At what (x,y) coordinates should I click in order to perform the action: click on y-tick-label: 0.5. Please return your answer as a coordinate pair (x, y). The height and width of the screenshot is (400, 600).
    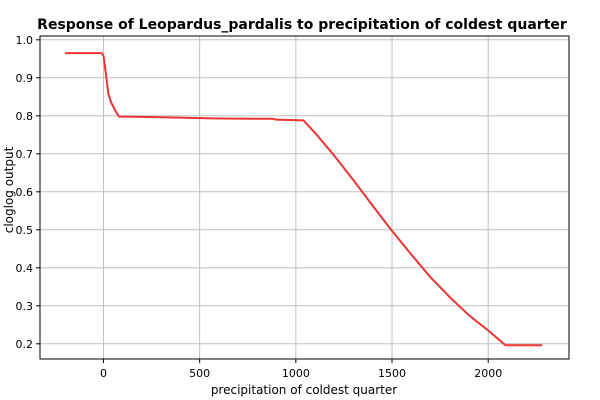
    Looking at the image, I should click on (25, 230).